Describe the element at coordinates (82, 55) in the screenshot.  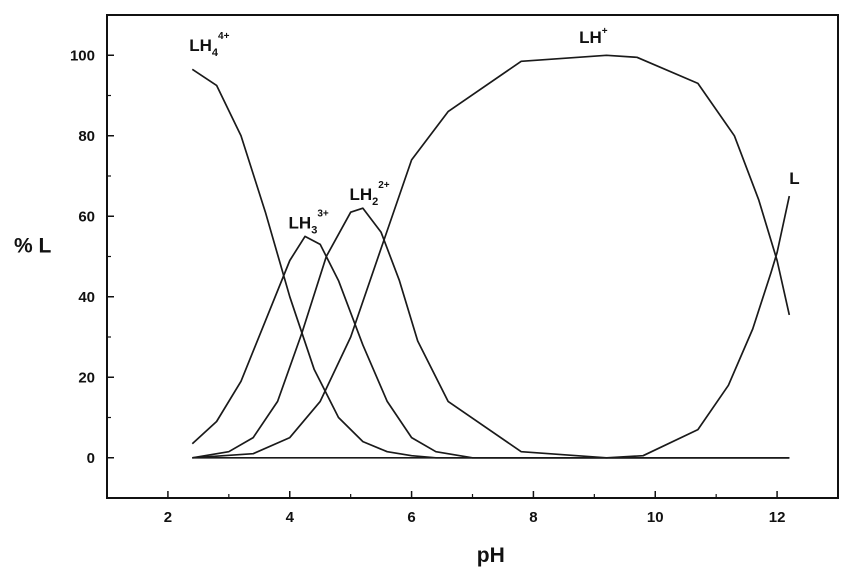
I see `y-tick-label-100: 100` at that location.